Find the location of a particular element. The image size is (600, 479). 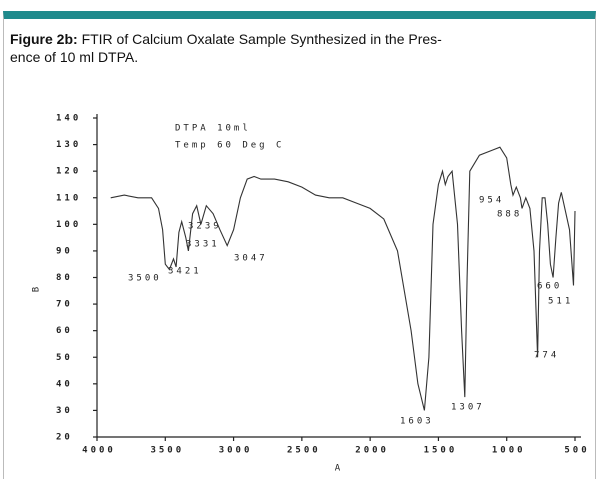

x-tick-label: 1500 is located at coordinates (441, 451).